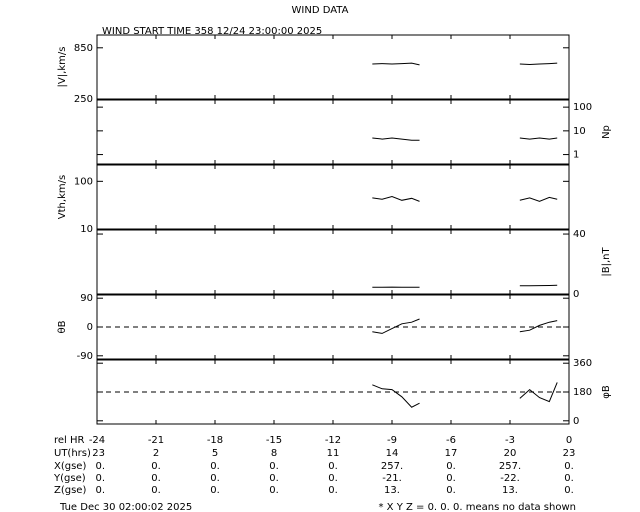 Image resolution: width=640 pixels, height=512 pixels. Describe the element at coordinates (85, 356) in the screenshot. I see `y-tick-label: -90` at that location.